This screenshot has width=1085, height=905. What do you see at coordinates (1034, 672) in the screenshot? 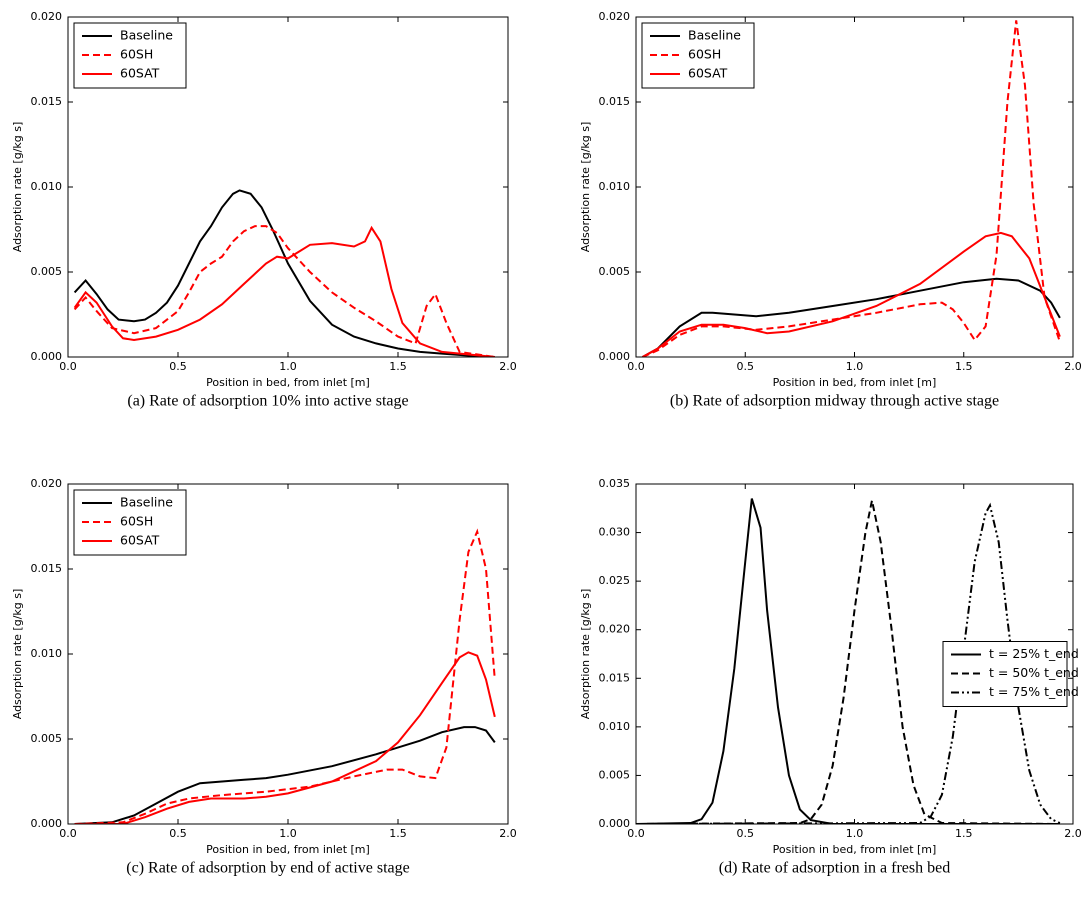
I see `legend-label: t = 50% t_end` at bounding box center [1034, 672].